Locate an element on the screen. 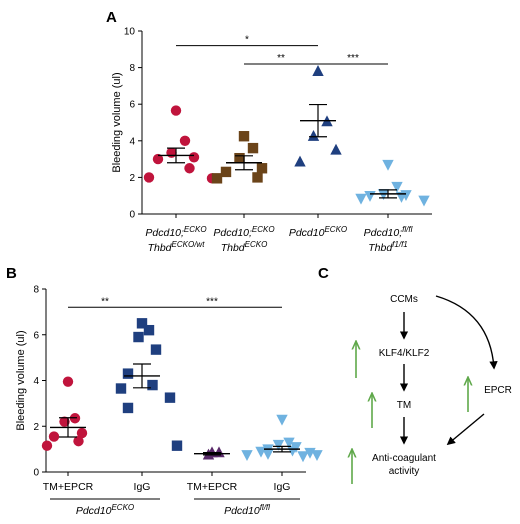  y-tick-label: 10 is located at coordinates (130, 32).